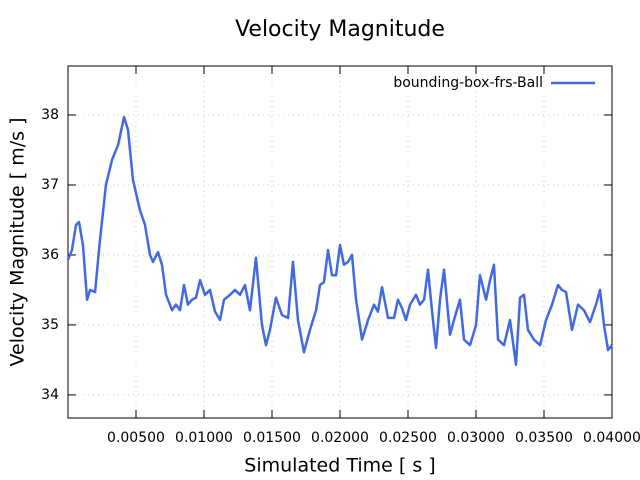 This screenshot has width=640, height=480. I want to click on x-tick-label: 0.04000, so click(611, 438).